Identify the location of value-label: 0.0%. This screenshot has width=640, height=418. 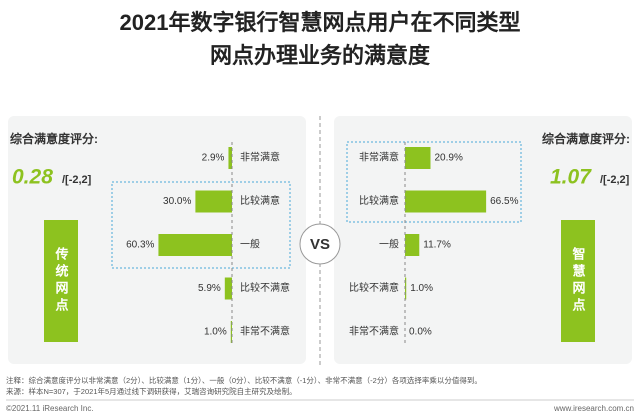
(420, 332).